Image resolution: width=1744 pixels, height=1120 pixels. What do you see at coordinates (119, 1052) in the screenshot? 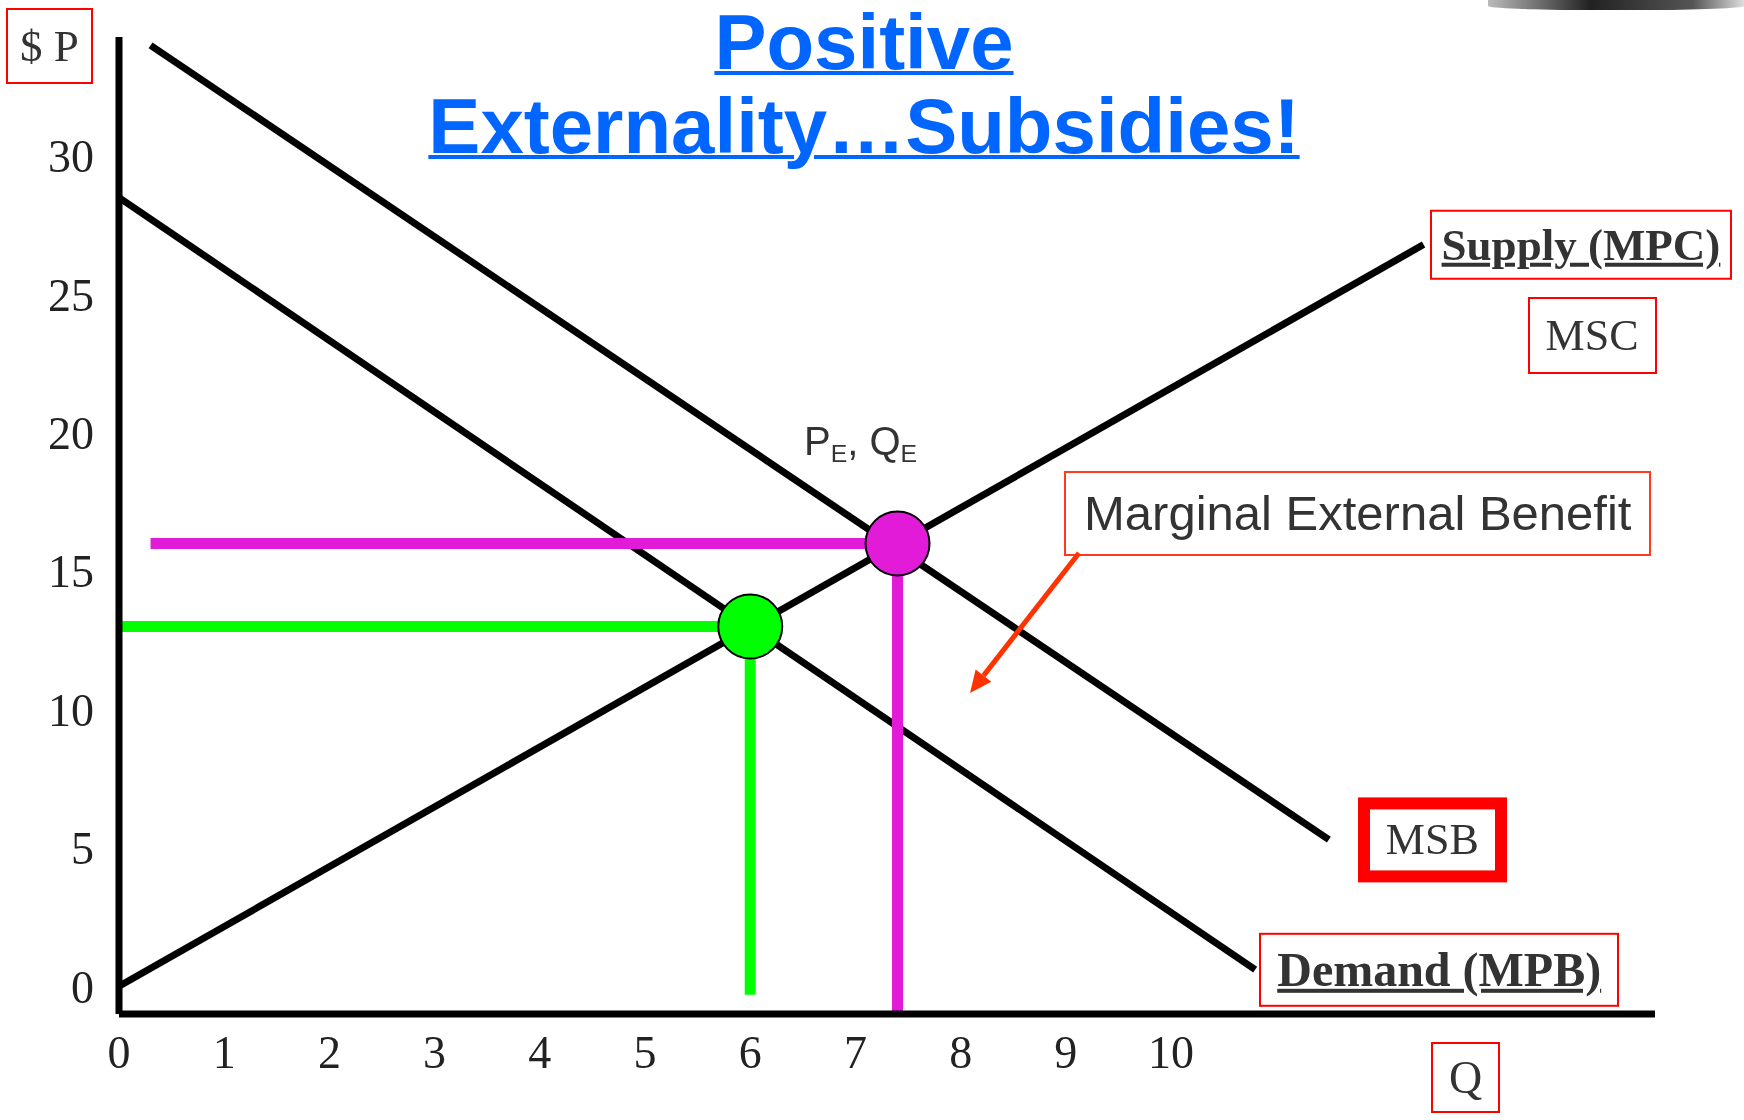
I see `x-tick-label: 0` at bounding box center [119, 1052].